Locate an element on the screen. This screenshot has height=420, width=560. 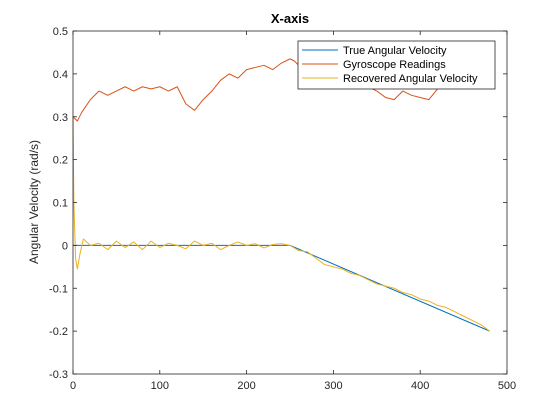
y-tick-label: 0.1 is located at coordinates (60, 204).